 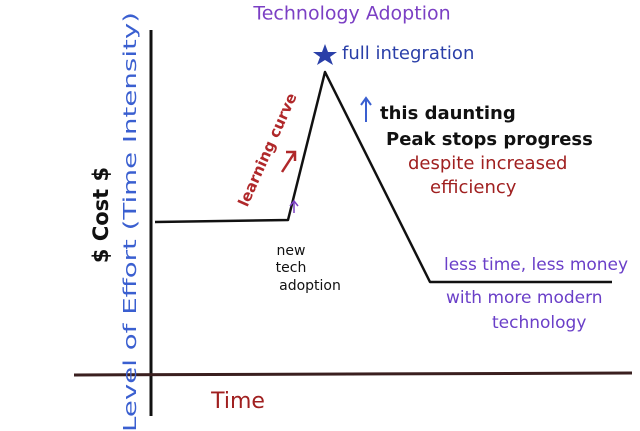 What do you see at coordinates (288, 161) in the screenshot?
I see `learning-arrow` at bounding box center [288, 161].